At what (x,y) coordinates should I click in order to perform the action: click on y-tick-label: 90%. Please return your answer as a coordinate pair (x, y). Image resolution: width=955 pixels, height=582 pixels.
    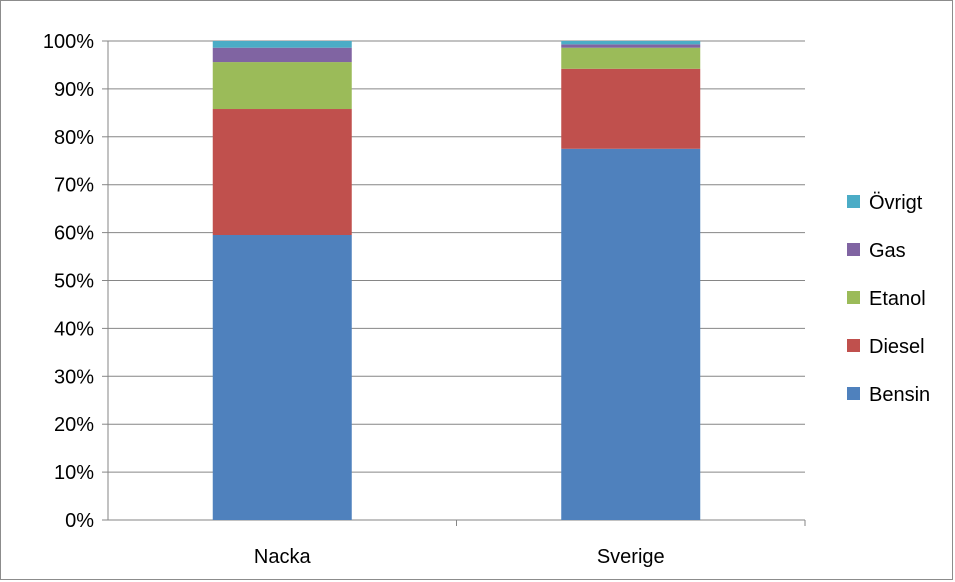
    Looking at the image, I should click on (74, 90).